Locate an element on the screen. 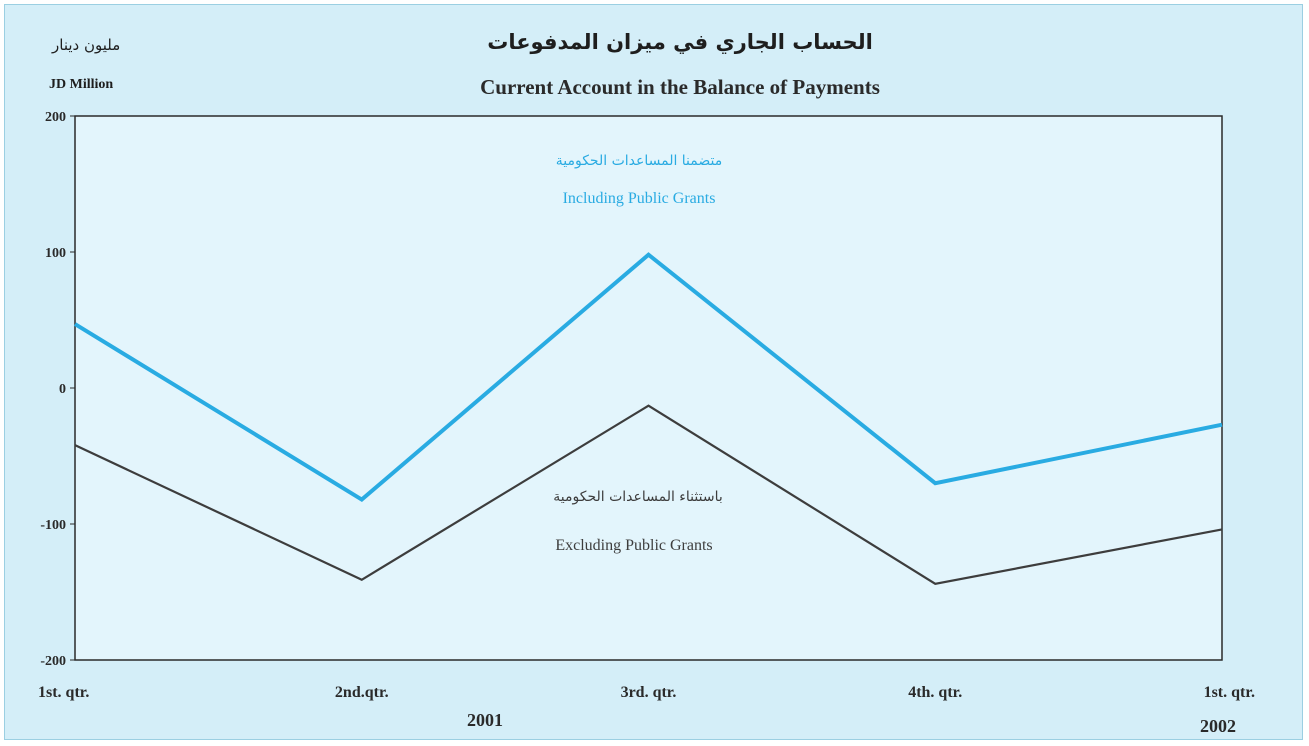 This screenshot has height=746, width=1309. y-tick-label: -100 is located at coordinates (53, 525).